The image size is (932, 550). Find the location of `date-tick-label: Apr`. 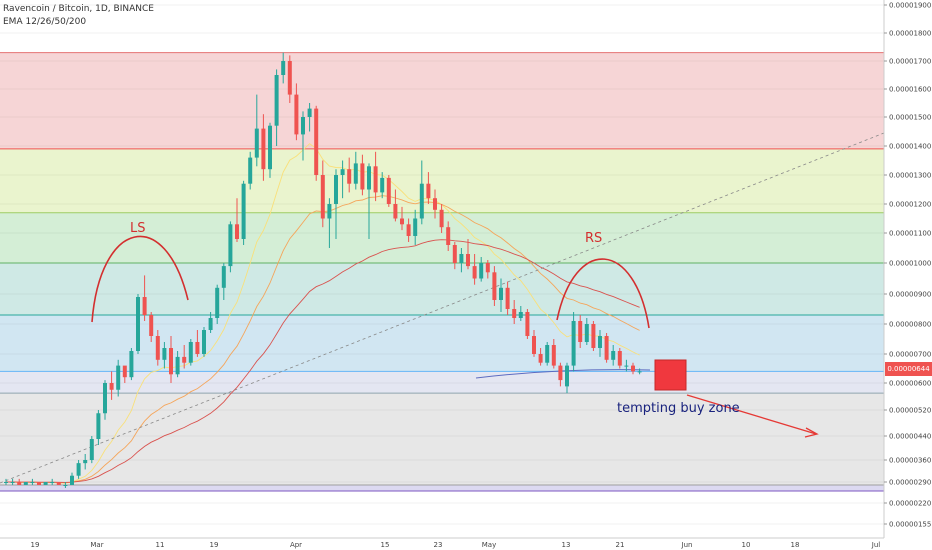

date-tick-label: Apr is located at coordinates (296, 545).